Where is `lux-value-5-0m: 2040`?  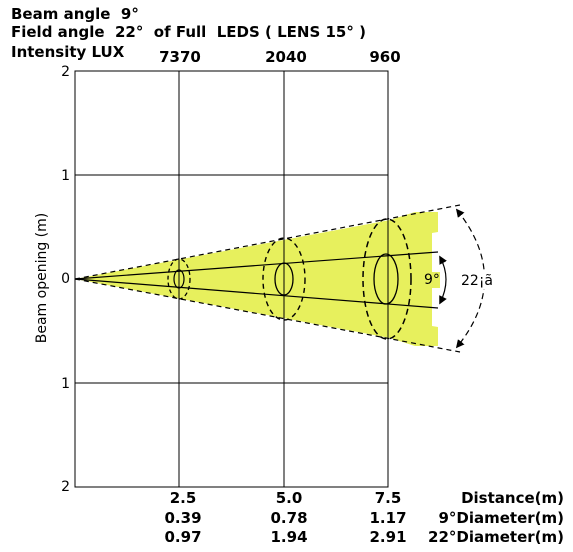 lux-value-5-0m: 2040 is located at coordinates (286, 57).